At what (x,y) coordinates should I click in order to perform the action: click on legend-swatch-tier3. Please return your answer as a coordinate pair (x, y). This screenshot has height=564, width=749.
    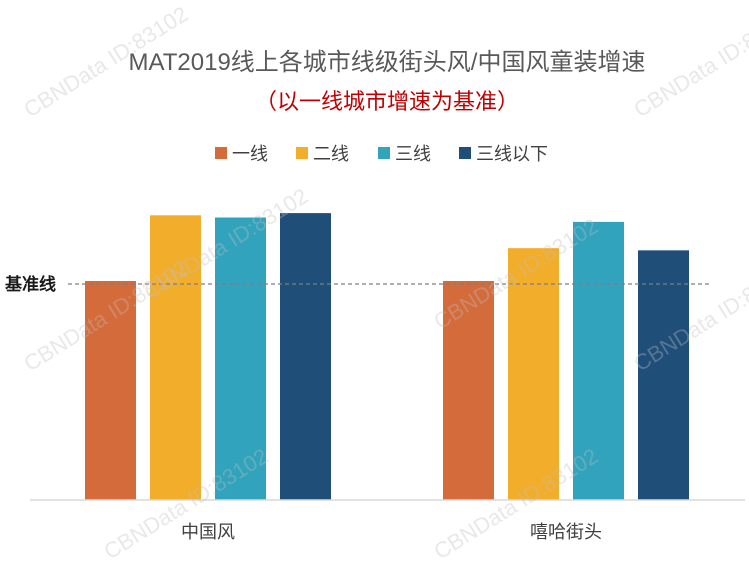
    Looking at the image, I should click on (384, 153).